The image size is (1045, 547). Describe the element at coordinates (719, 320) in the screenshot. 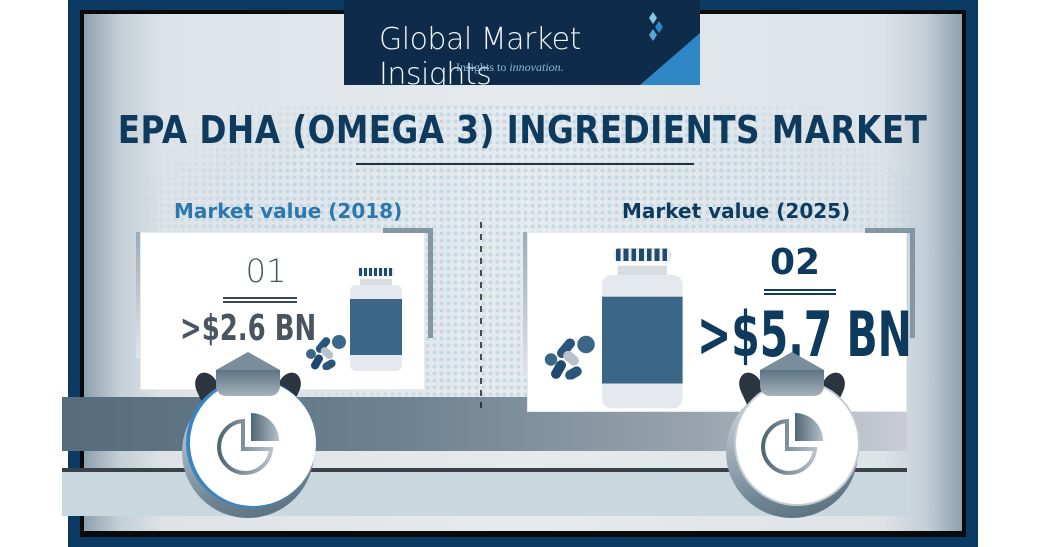

I see `panel-2025: 02 >$5.7 BN` at that location.